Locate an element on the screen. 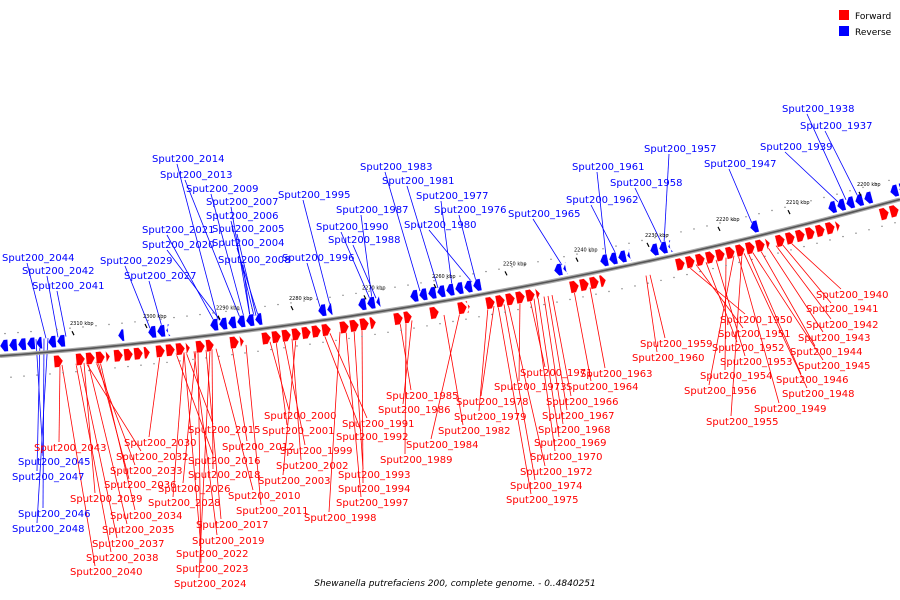 Image resolution: width=900 pixels, height=600 pixels. reverse-gene-label: Sput200_2005 is located at coordinates (248, 229).